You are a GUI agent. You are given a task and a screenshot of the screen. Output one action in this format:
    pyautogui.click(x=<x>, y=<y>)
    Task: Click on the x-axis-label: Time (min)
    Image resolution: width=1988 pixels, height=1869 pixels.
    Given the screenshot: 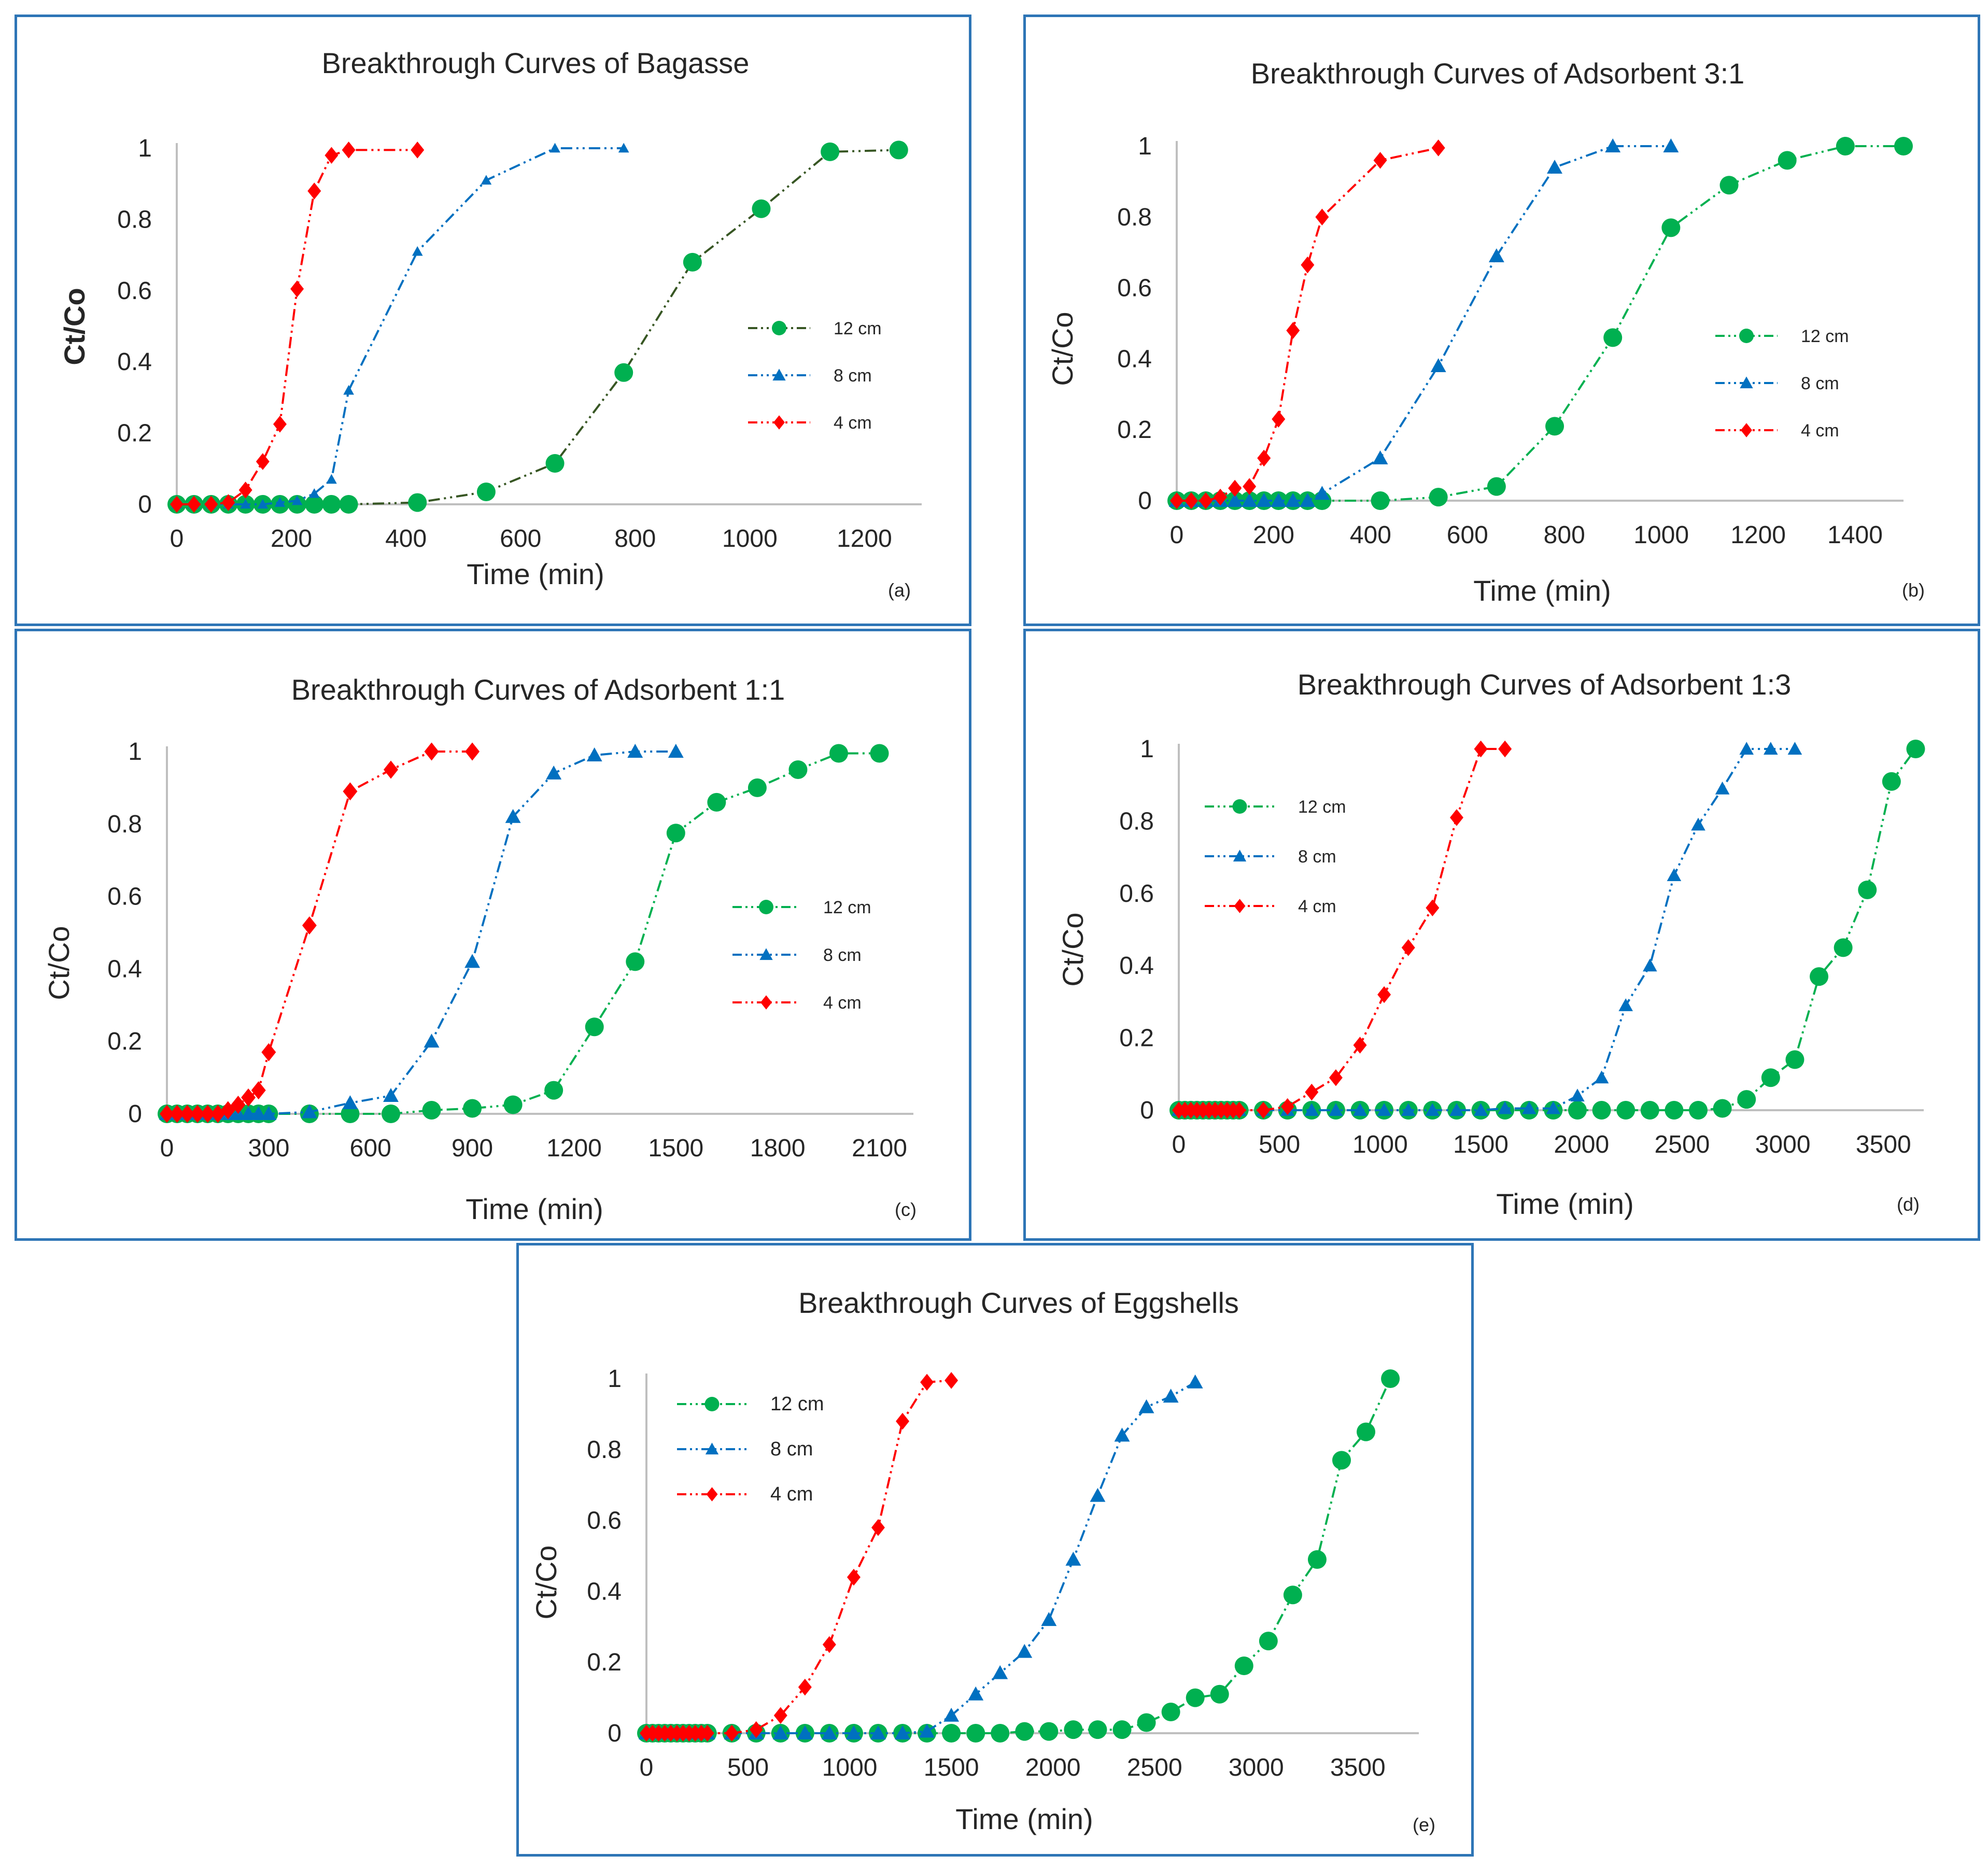 What is the action you would take?
    pyautogui.click(x=534, y=1209)
    